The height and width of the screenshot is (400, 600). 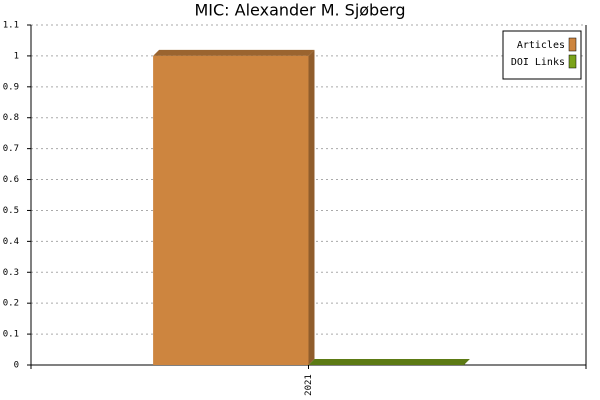 What do you see at coordinates (11, 335) in the screenshot?
I see `y-tick-label: 0.1` at bounding box center [11, 335].